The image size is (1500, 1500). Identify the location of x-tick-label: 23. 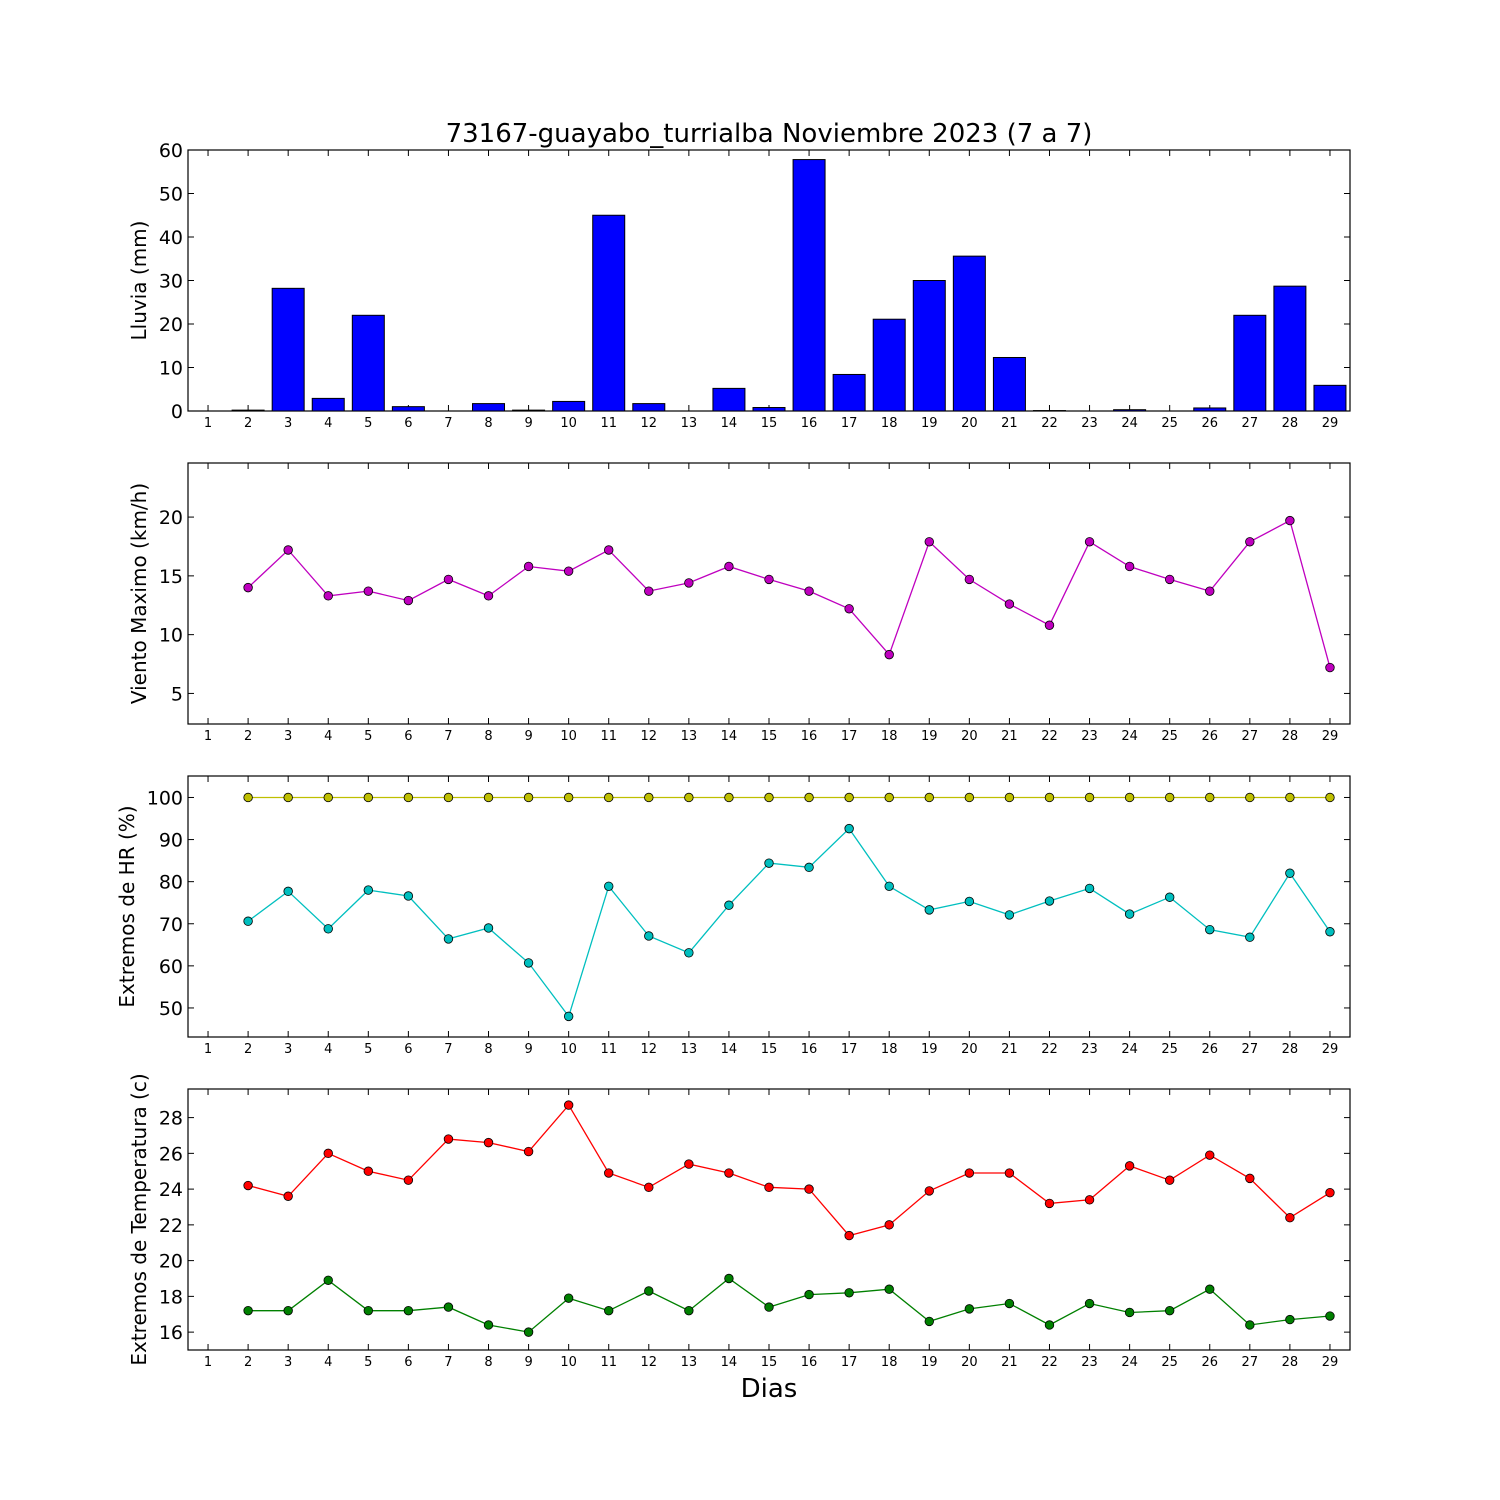
(1089, 423).